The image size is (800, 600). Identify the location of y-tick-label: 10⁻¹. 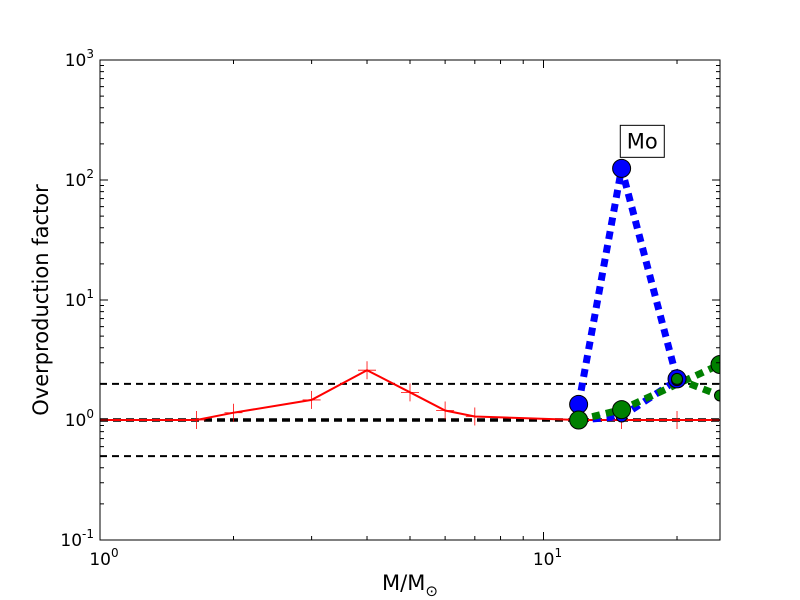
(77, 539).